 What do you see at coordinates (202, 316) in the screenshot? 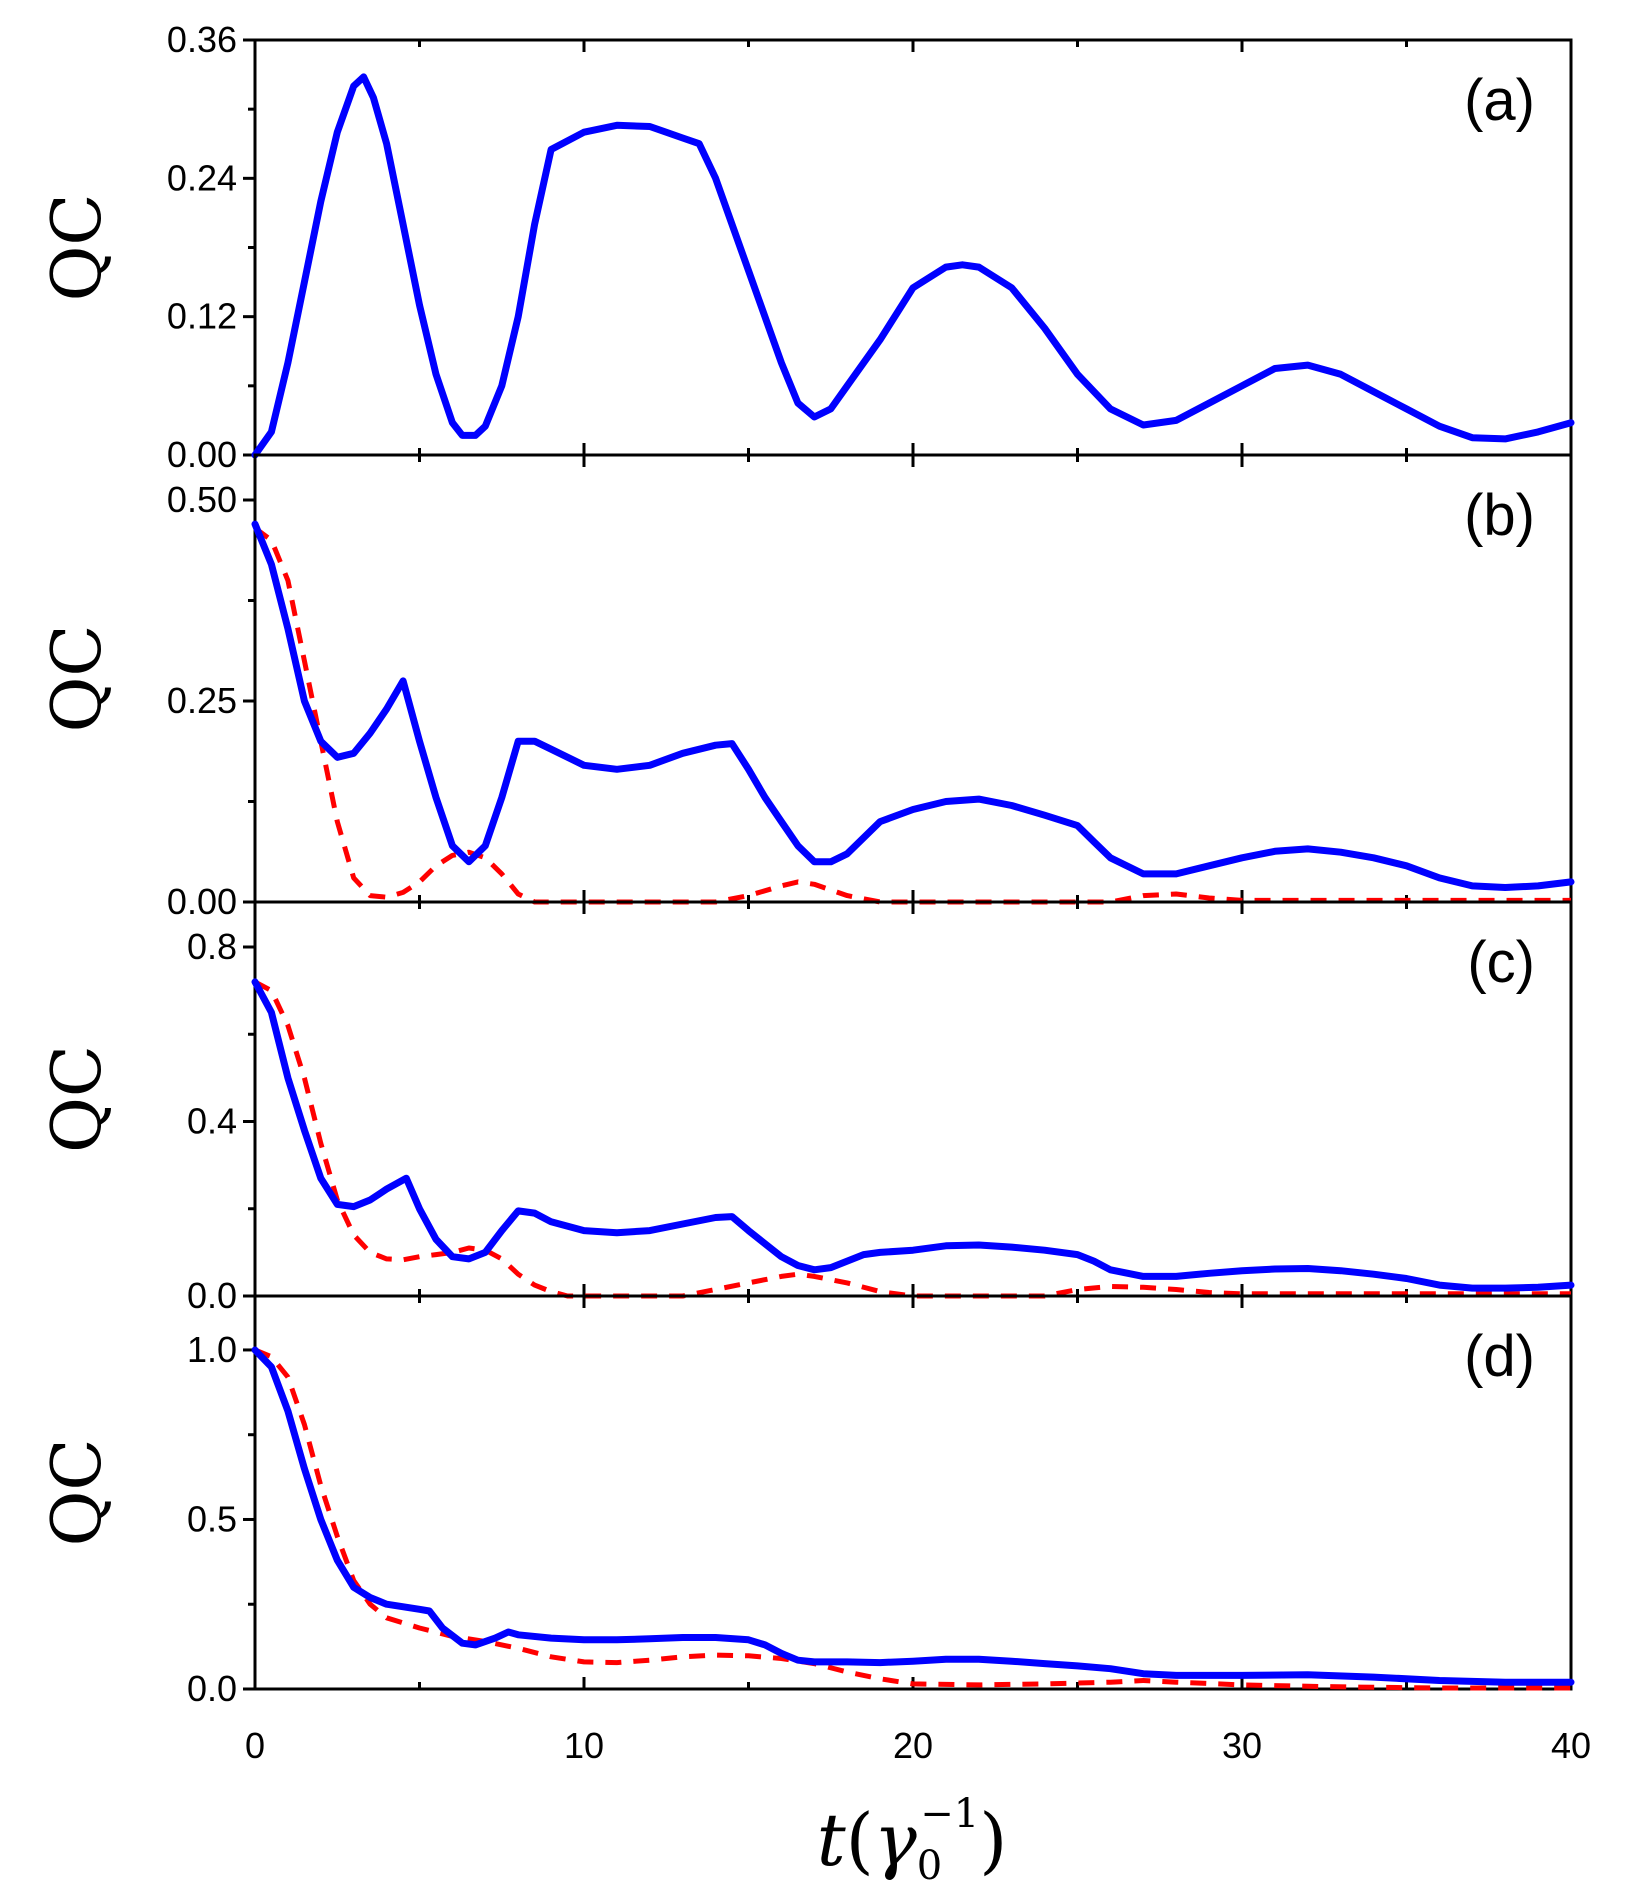
I see `y-tick-label: 0.12` at bounding box center [202, 316].